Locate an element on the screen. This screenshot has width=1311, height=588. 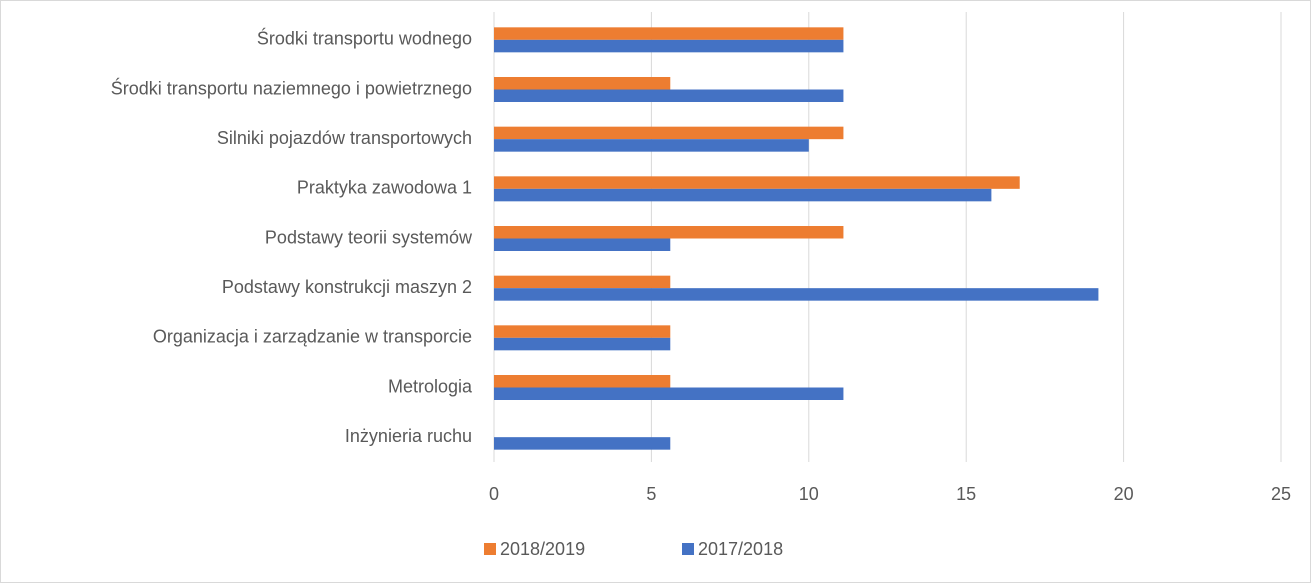
y-tick-label: Metrologia is located at coordinates (430, 386).